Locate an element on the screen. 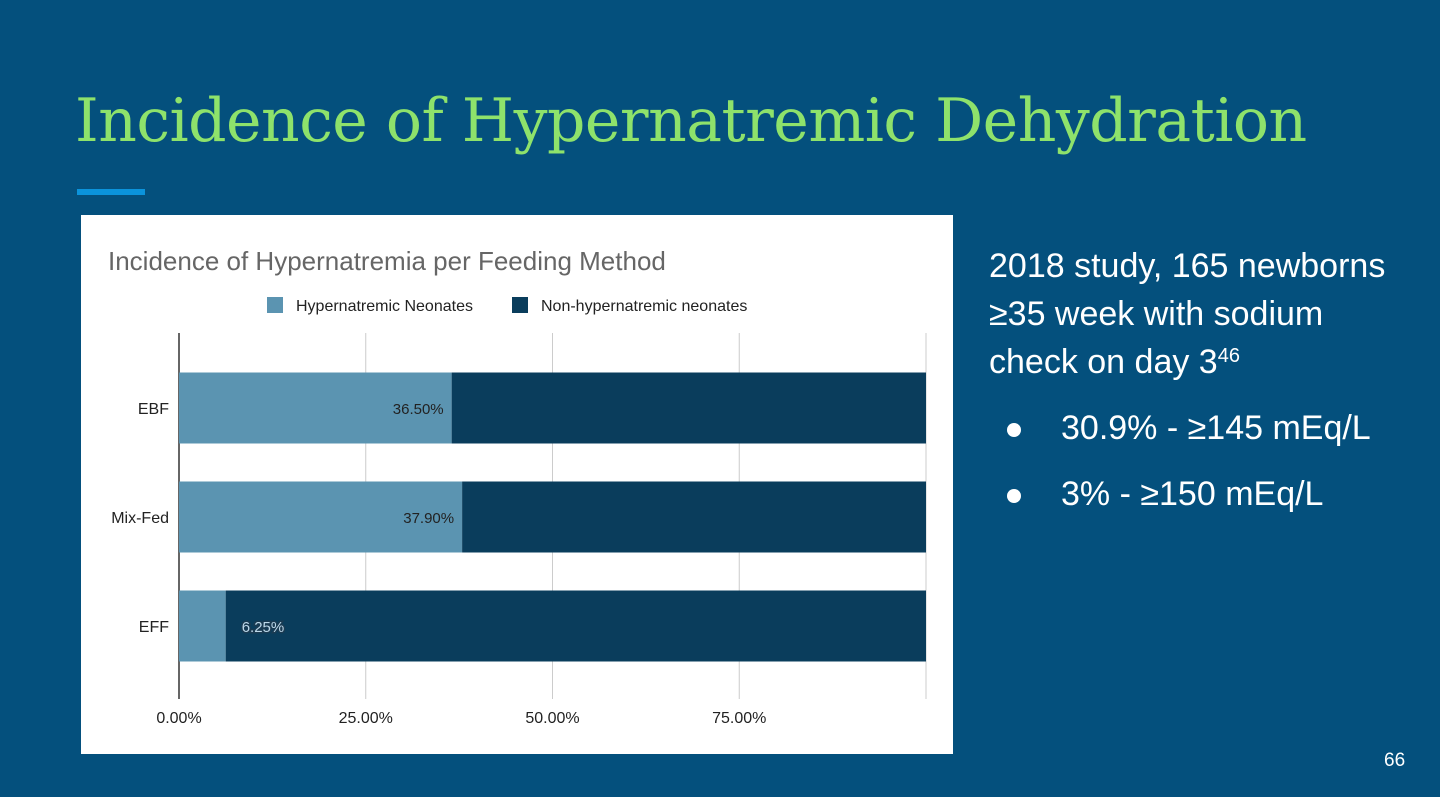 The height and width of the screenshot is (797, 1440). category-label-mix-fed: Mix-Fed is located at coordinates (140, 518).